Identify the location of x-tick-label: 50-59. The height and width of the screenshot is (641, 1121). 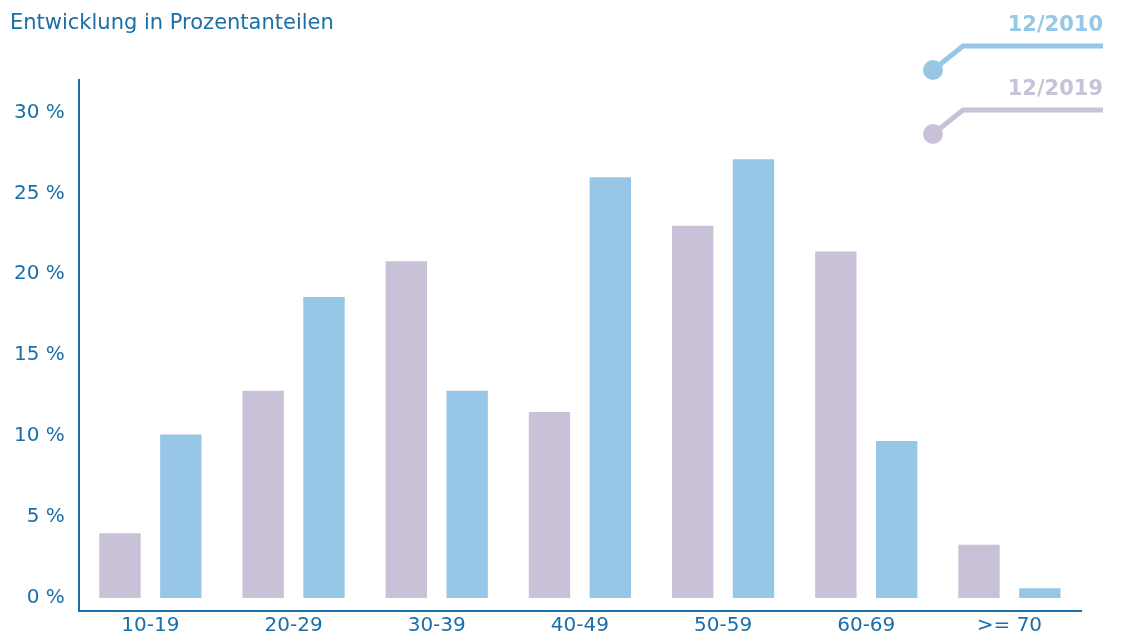
(723, 624).